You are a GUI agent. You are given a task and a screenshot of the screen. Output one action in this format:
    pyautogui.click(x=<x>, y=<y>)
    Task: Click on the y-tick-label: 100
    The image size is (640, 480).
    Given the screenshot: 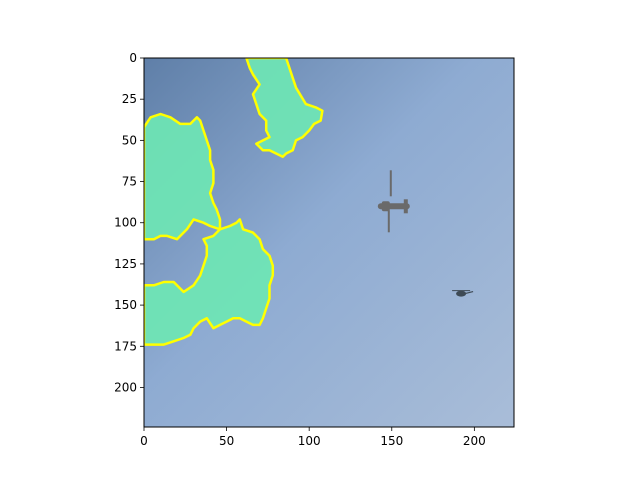 What is the action you would take?
    pyautogui.click(x=125, y=223)
    